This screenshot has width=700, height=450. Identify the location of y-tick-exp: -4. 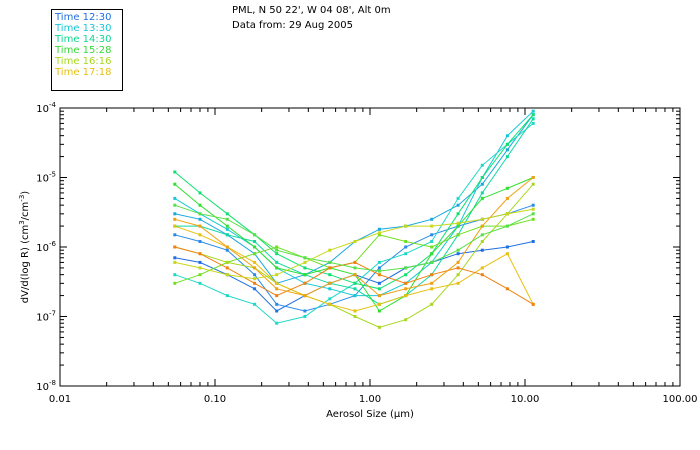
(53, 105).